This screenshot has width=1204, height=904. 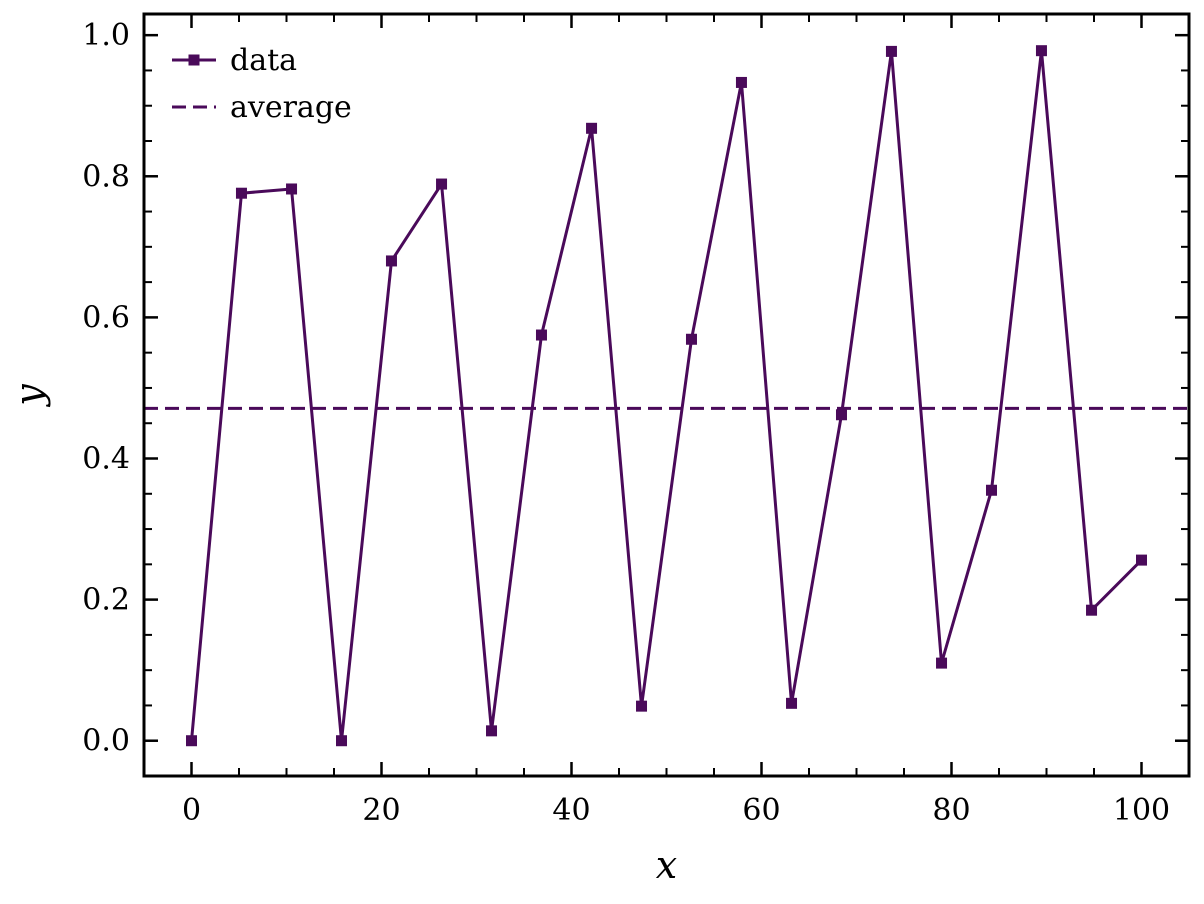 What do you see at coordinates (29, 396) in the screenshot?
I see `y-axis-label: y` at bounding box center [29, 396].